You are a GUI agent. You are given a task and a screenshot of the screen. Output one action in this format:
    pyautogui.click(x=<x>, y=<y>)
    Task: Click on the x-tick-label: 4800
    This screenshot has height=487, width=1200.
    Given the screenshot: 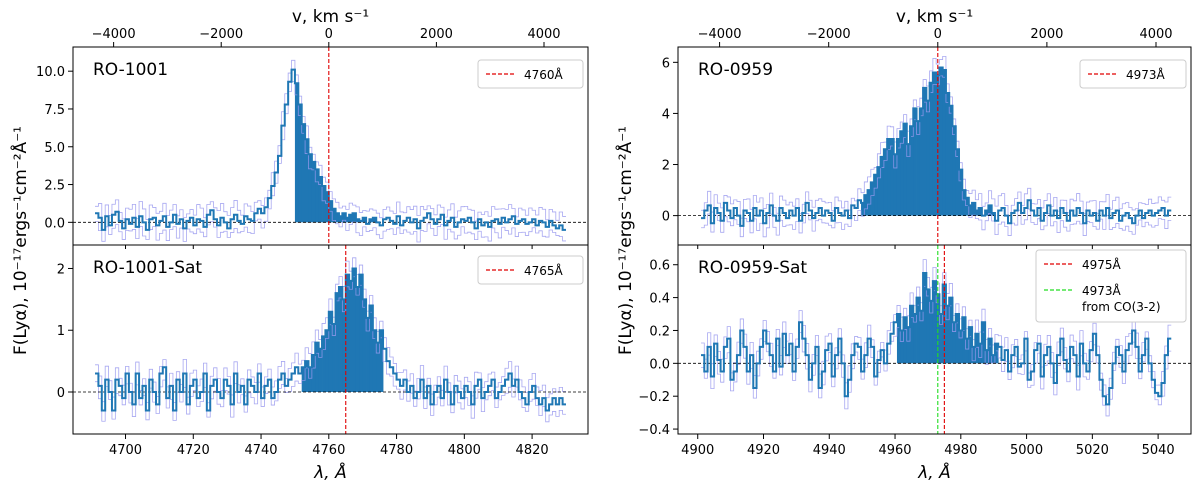 What is the action you would take?
    pyautogui.click(x=464, y=450)
    